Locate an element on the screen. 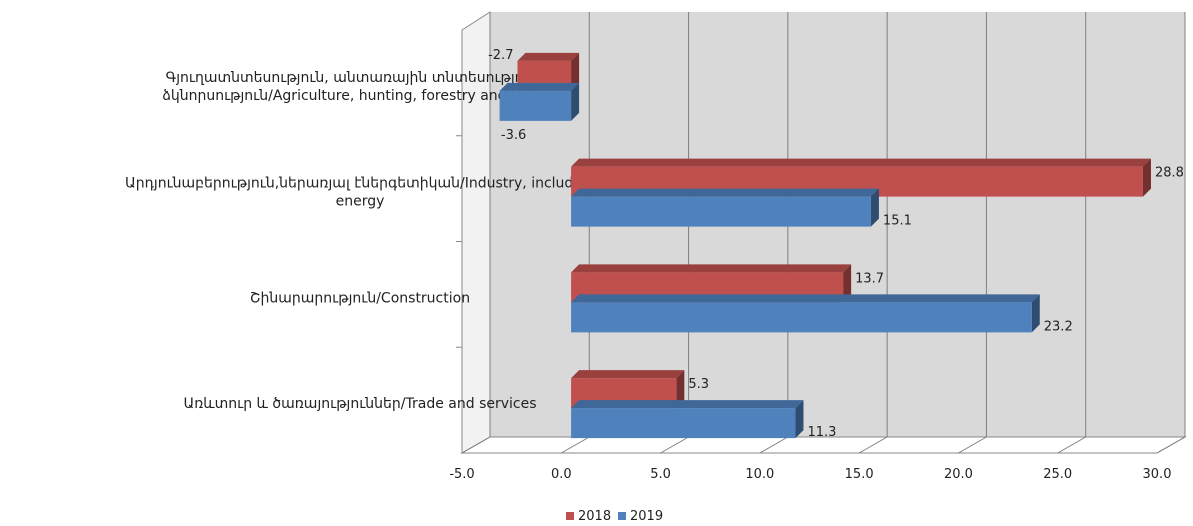 The height and width of the screenshot is (526, 1193). legend-swatch-2019 is located at coordinates (622, 516).